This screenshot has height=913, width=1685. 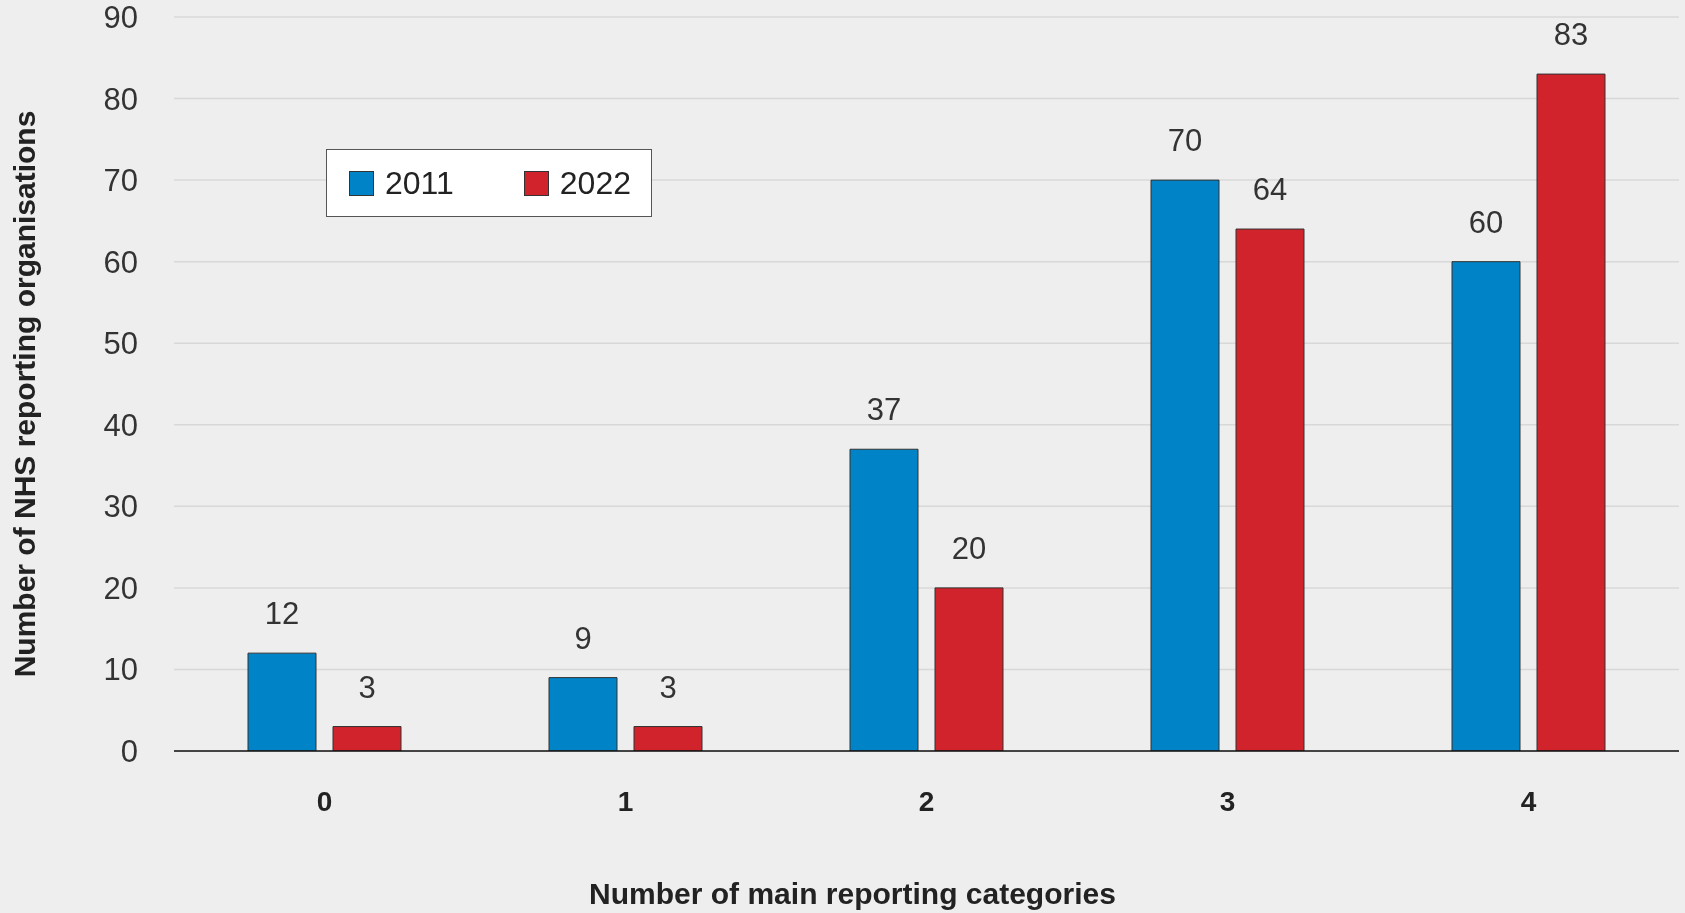 I want to click on data-label: 64, so click(x=1270, y=190).